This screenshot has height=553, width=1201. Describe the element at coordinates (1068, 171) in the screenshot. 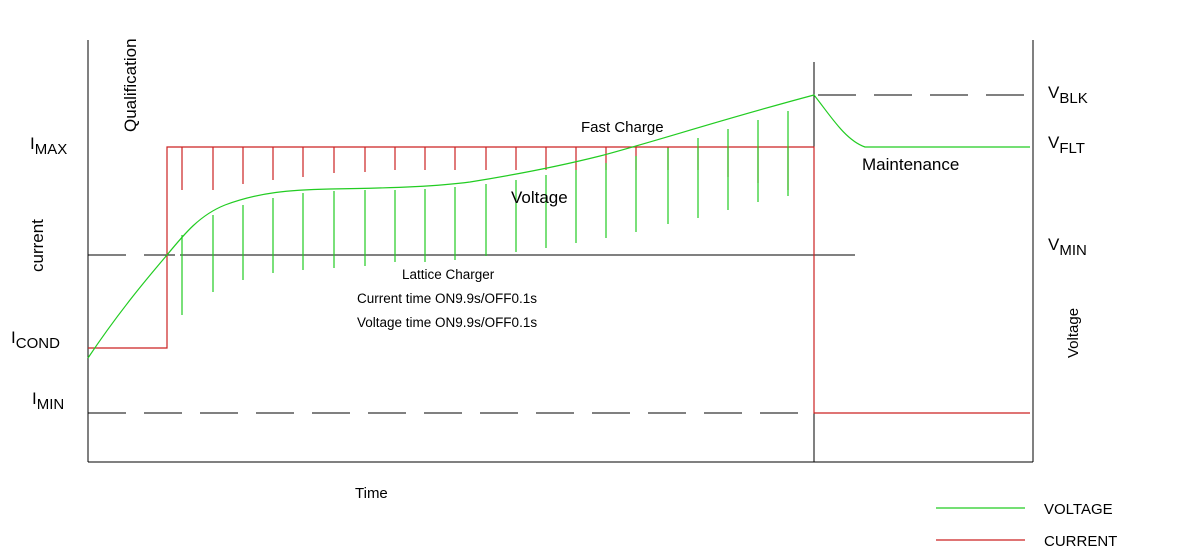

I see `right-level-labels: VBLK VFLT VMIN` at that location.